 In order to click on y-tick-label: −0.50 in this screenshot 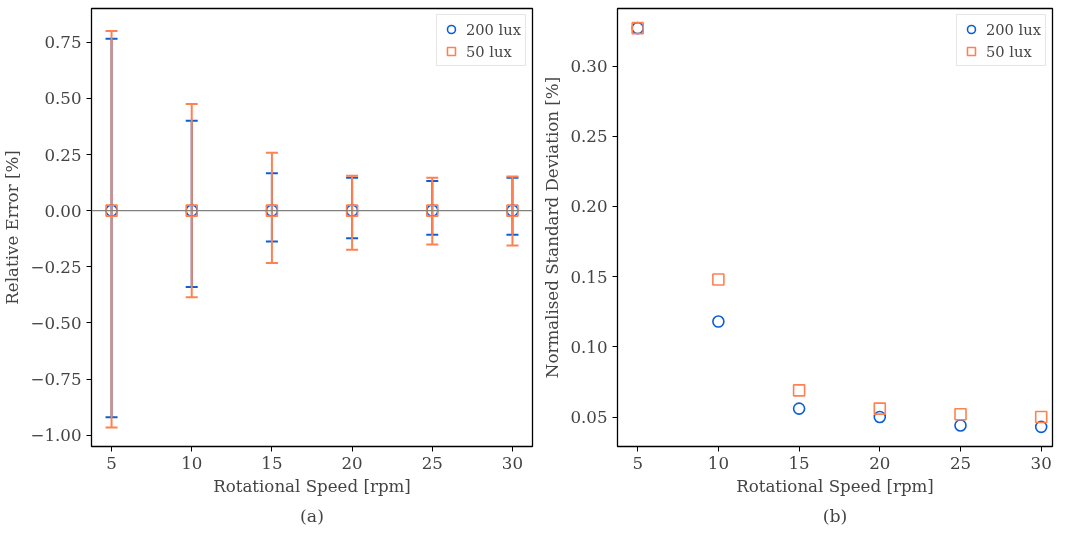, I will do `click(56, 323)`.